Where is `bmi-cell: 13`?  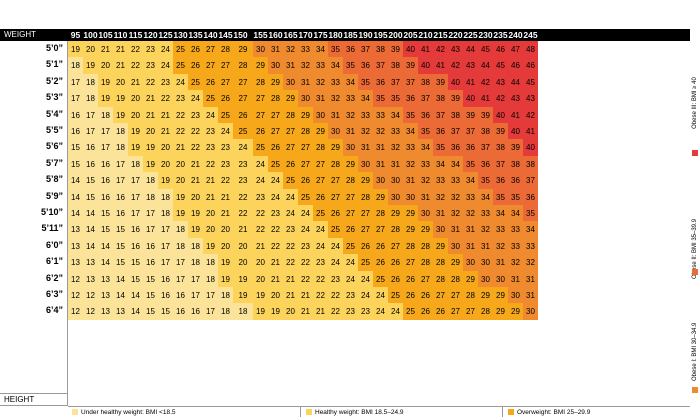 bmi-cell: 13 is located at coordinates (105, 312).